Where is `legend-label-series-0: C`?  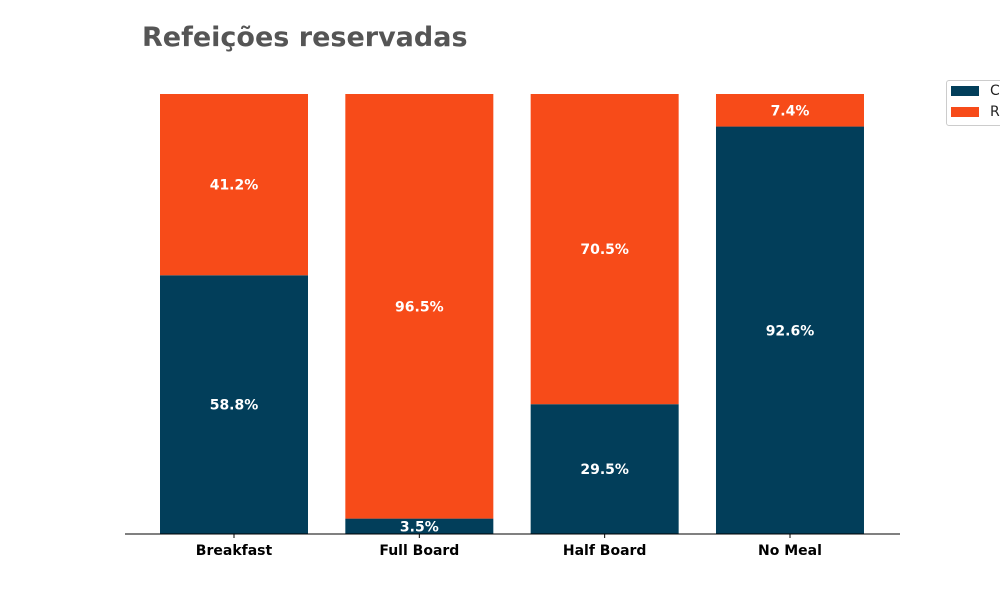 legend-label-series-0: C is located at coordinates (995, 91).